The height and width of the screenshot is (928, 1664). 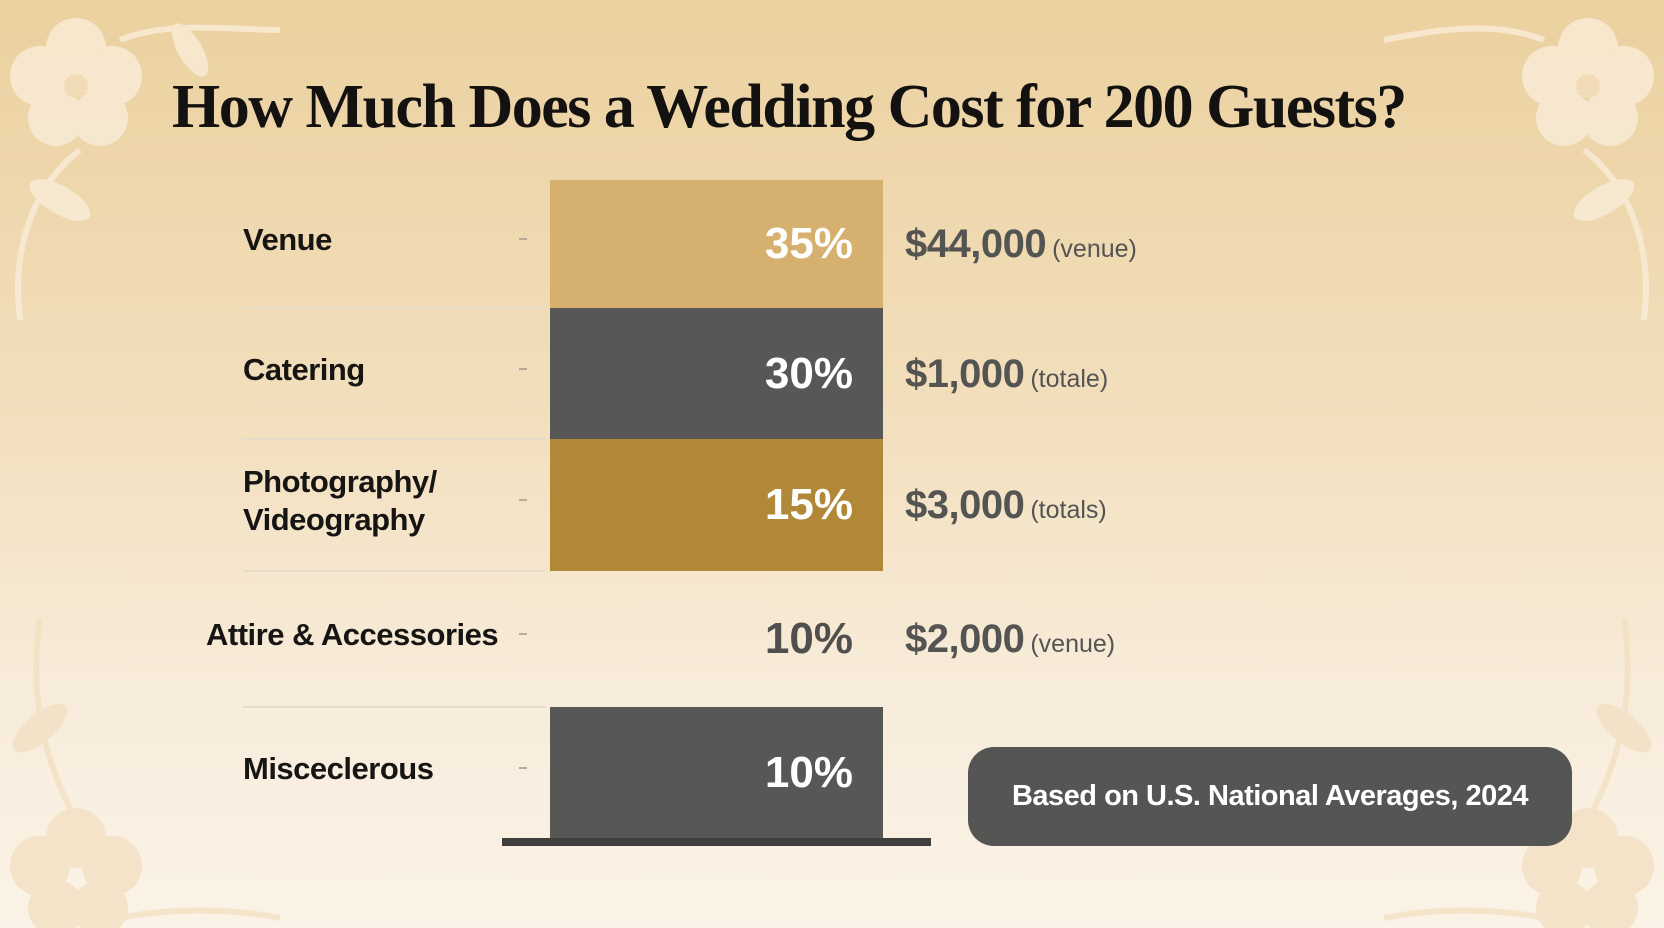 I want to click on category-label: Photography/ Videography, so click(x=340, y=500).